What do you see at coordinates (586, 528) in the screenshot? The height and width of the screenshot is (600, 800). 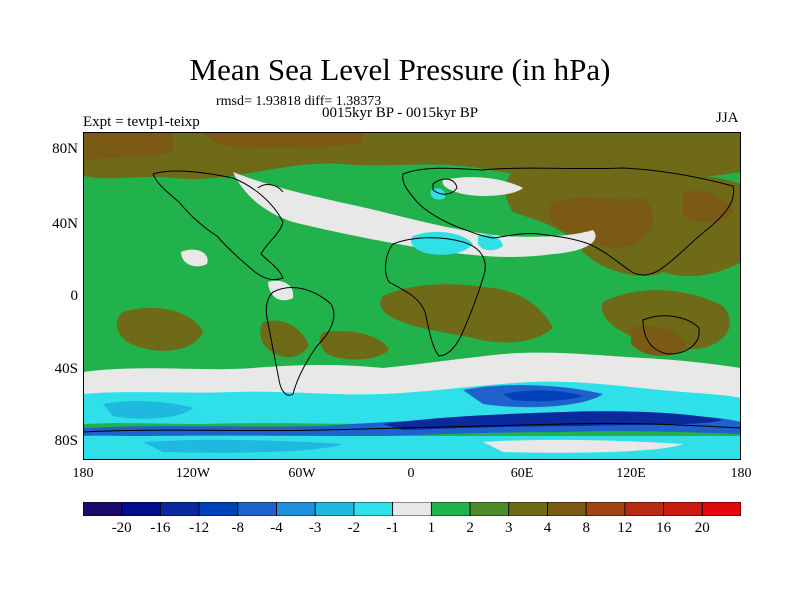 I see `colorbar-label: 8` at bounding box center [586, 528].